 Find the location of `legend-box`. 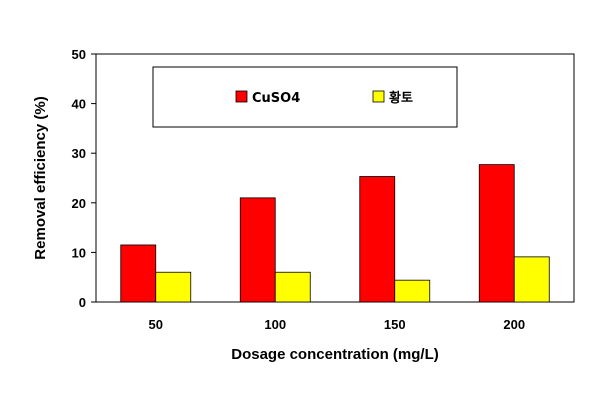

legend-box is located at coordinates (305, 97).